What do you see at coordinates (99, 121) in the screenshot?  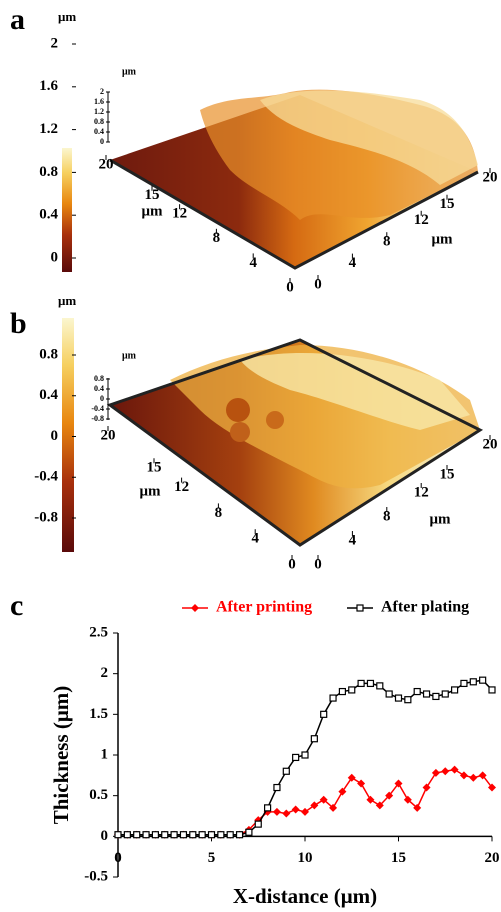 I see `z-tick-label: 0.8` at bounding box center [99, 121].